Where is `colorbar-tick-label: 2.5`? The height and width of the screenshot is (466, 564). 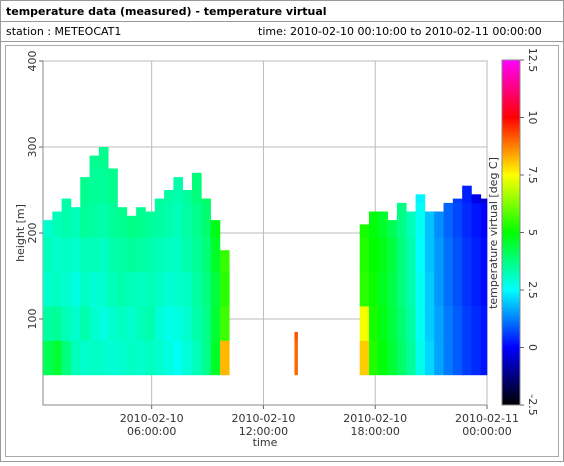 colorbar-tick-label: 2.5 is located at coordinates (532, 290).